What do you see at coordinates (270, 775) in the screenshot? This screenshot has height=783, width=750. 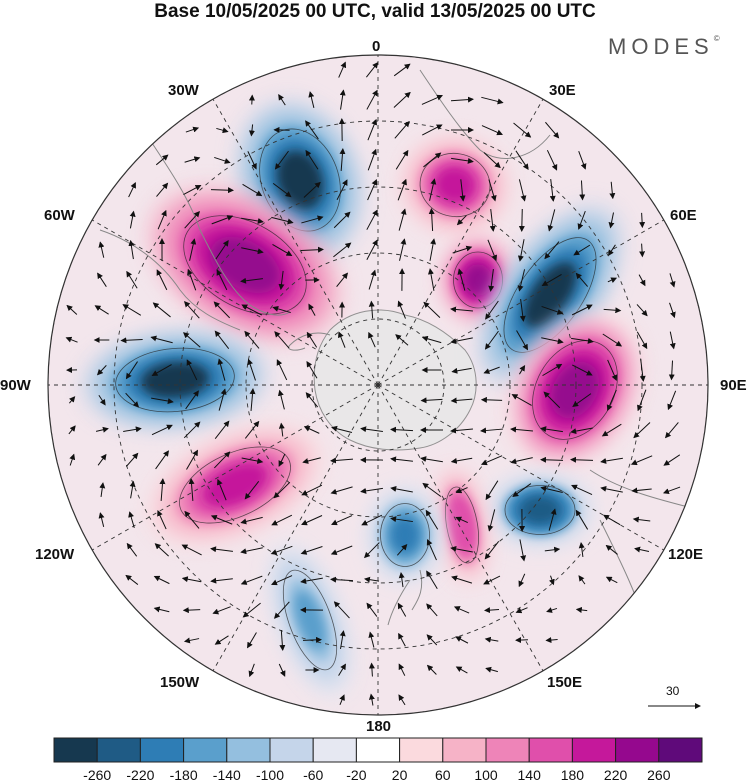 I see `colorbar-tick-label: -100` at bounding box center [270, 775].